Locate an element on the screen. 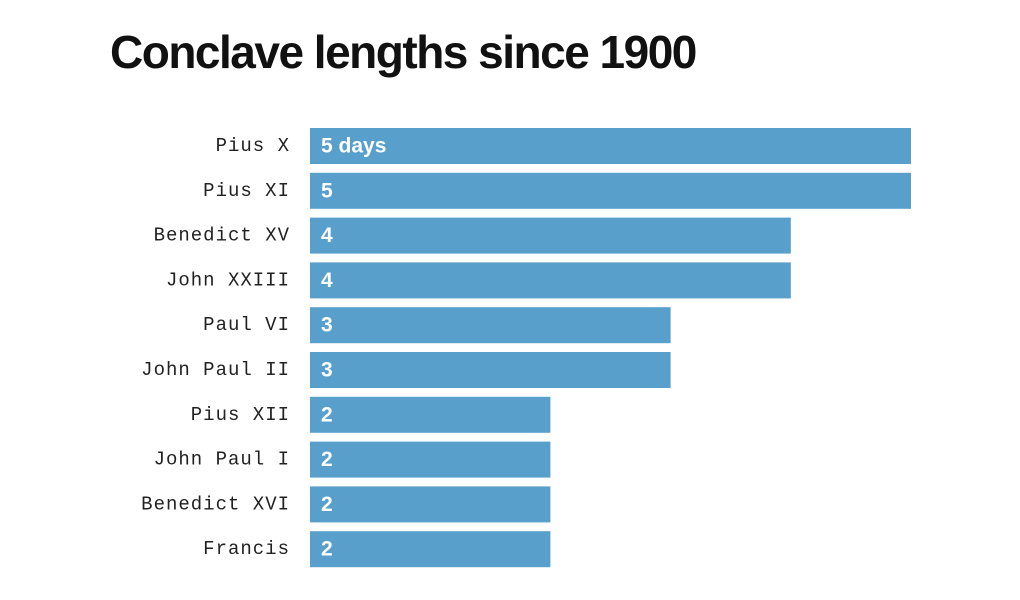 The width and height of the screenshot is (1020, 600). category-label: Pius XI is located at coordinates (246, 191).